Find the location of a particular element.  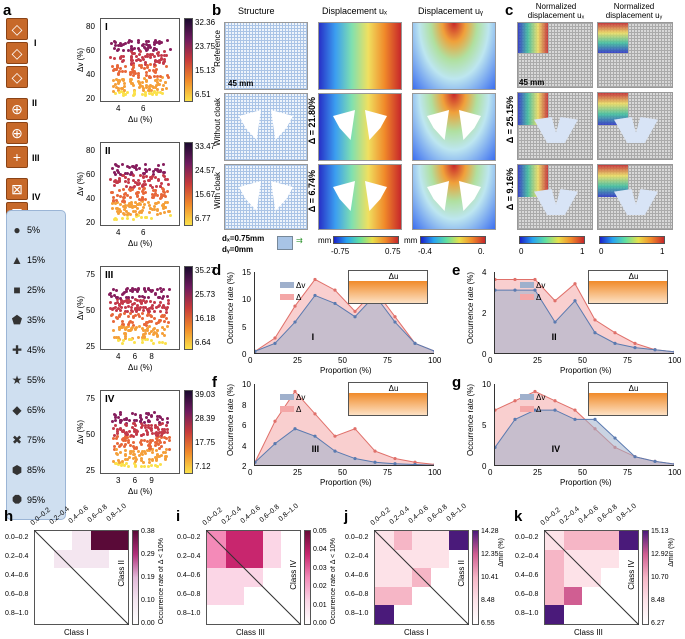

inset-legend: Δu is located at coordinates (633, 388).